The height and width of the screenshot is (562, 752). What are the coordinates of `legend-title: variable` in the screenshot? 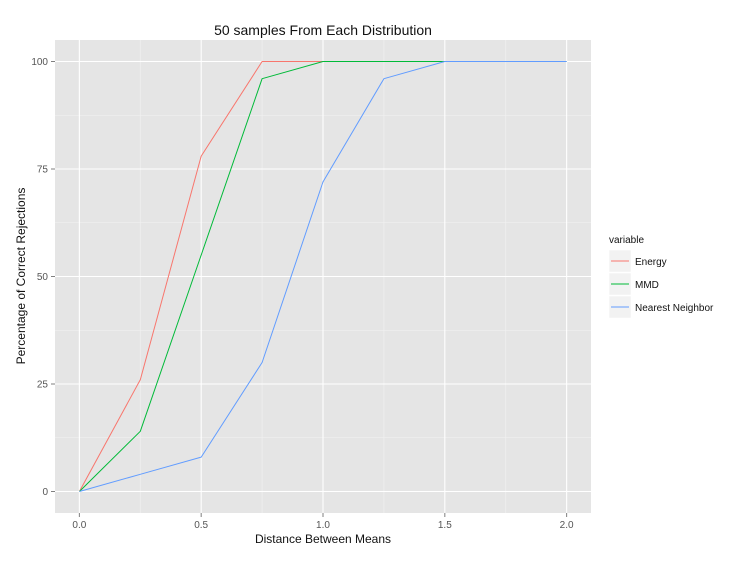 It's located at (626, 240).